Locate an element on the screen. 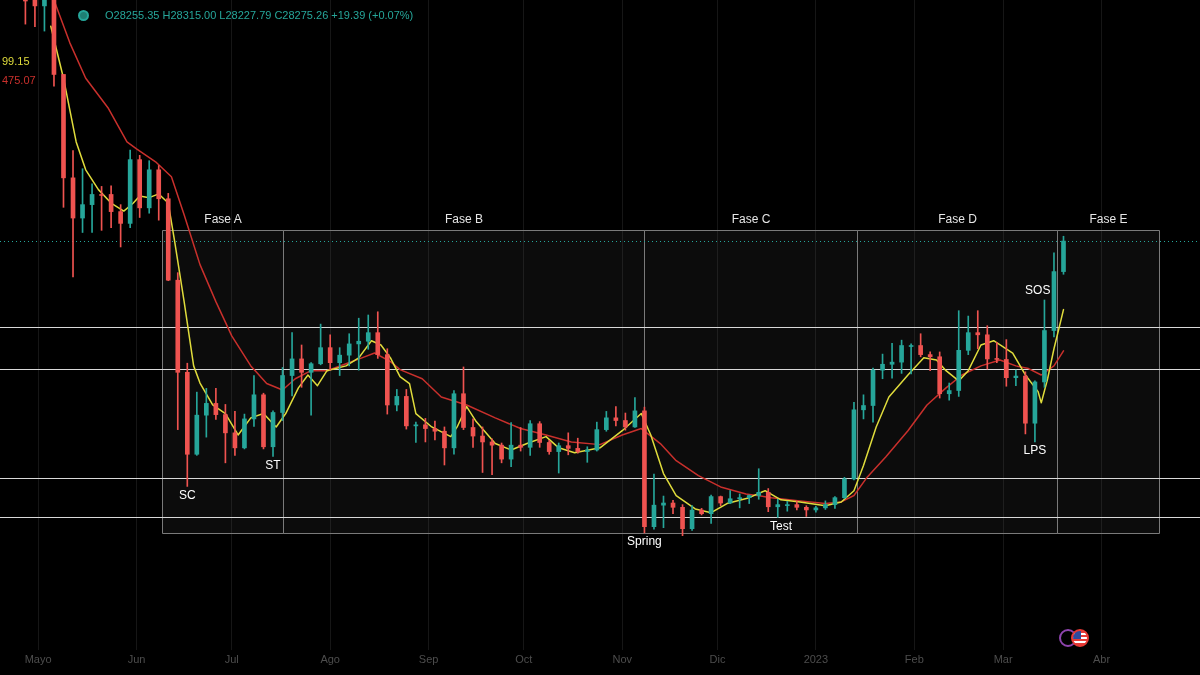  x-tick-label: Mayo is located at coordinates (38, 659).